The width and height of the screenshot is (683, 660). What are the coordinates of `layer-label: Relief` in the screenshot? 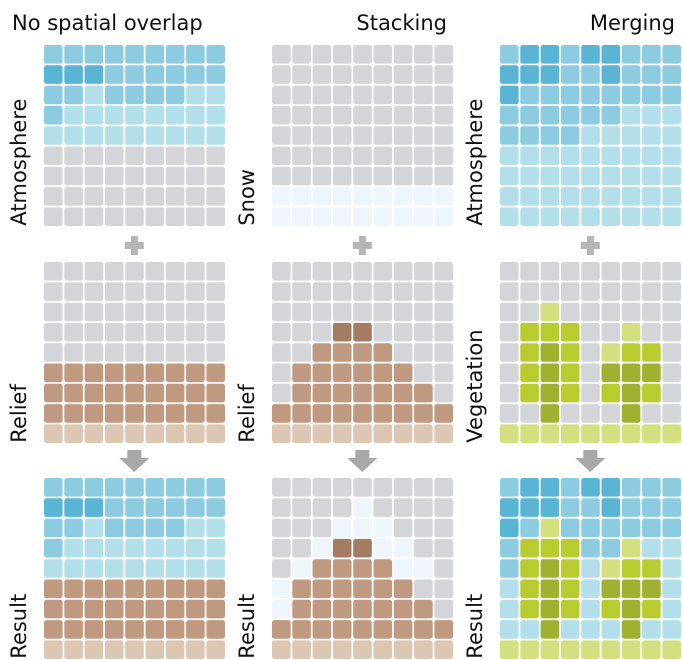 It's located at (247, 413).